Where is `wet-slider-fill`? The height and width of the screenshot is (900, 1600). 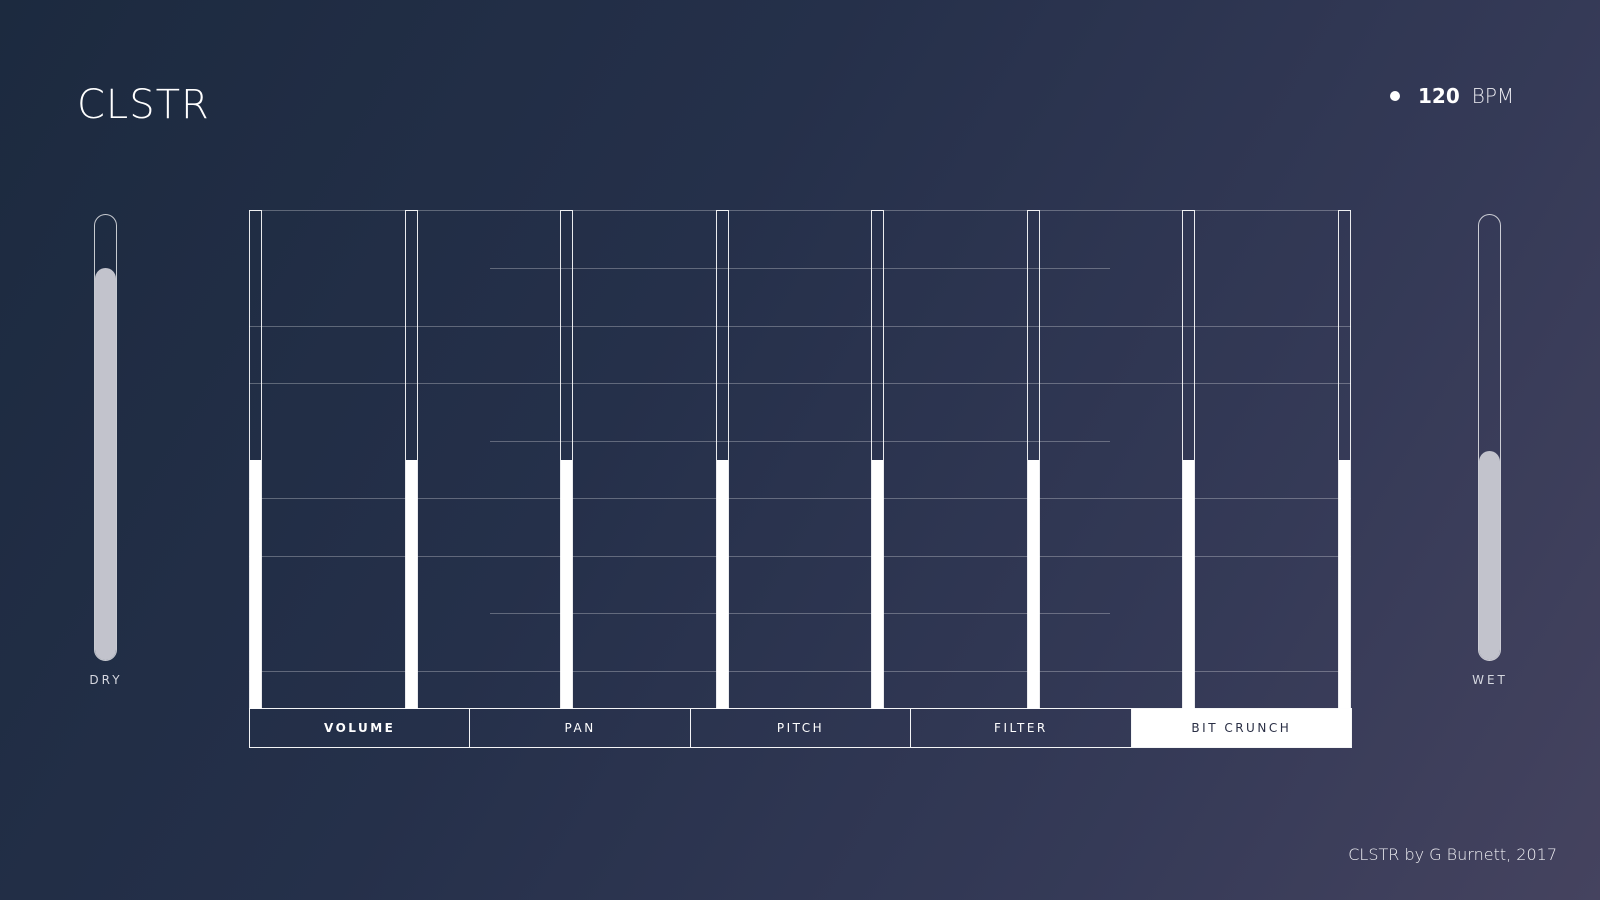 wet-slider-fill is located at coordinates (1489, 555).